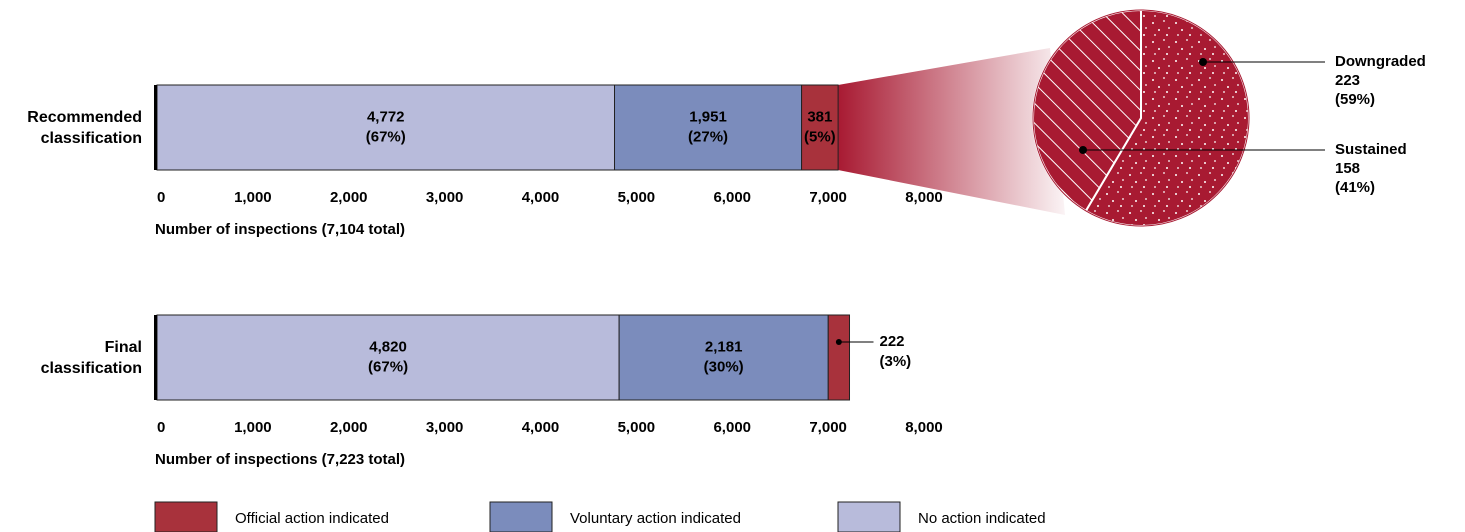 The image size is (1465, 532). I want to click on value-label: 4,820, so click(388, 346).